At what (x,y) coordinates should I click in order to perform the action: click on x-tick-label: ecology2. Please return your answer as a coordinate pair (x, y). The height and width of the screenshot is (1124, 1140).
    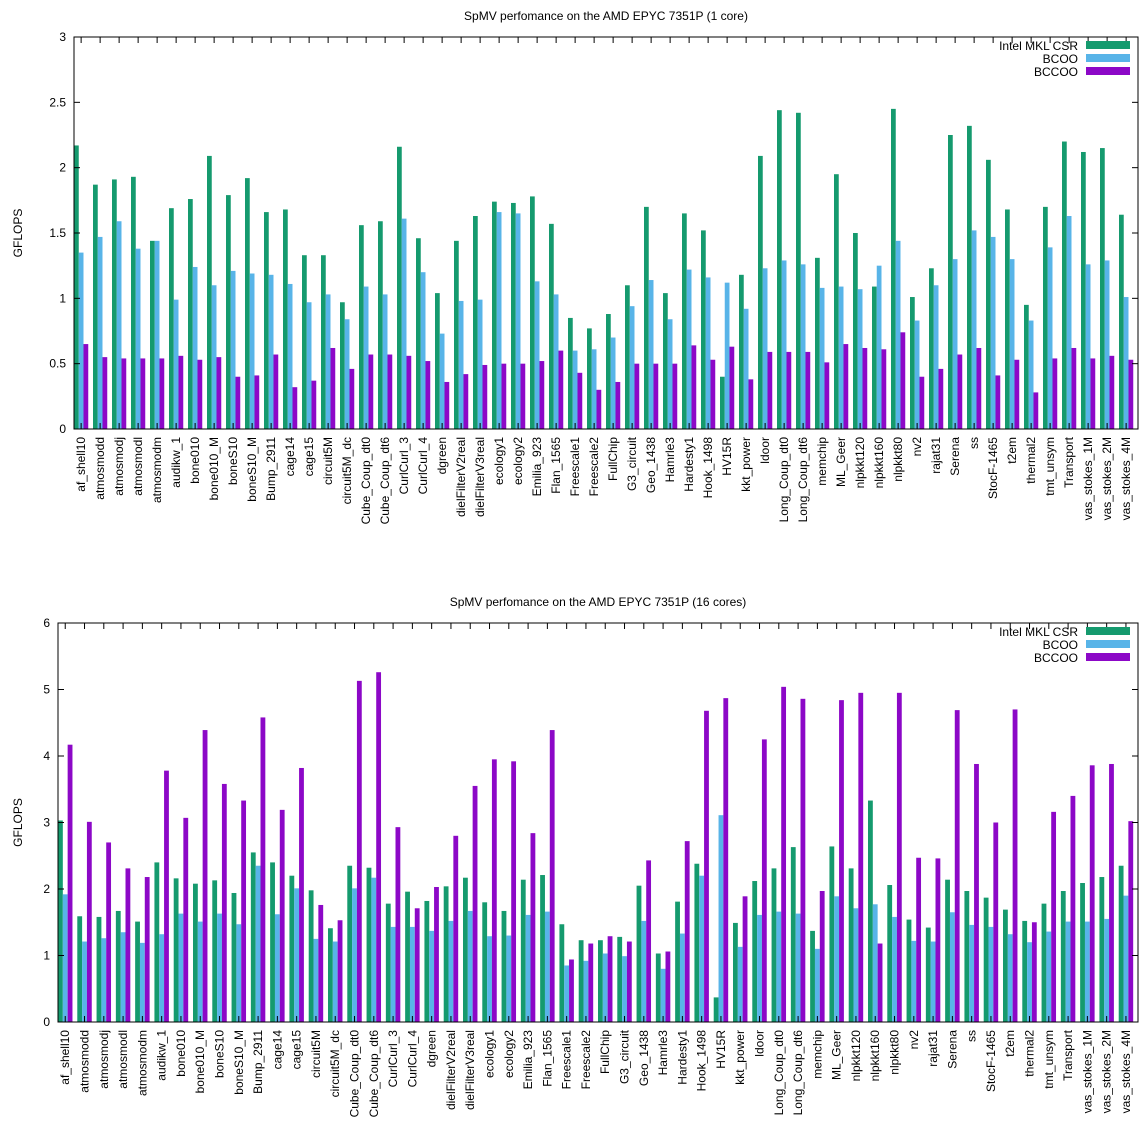
    Looking at the image, I should click on (518, 461).